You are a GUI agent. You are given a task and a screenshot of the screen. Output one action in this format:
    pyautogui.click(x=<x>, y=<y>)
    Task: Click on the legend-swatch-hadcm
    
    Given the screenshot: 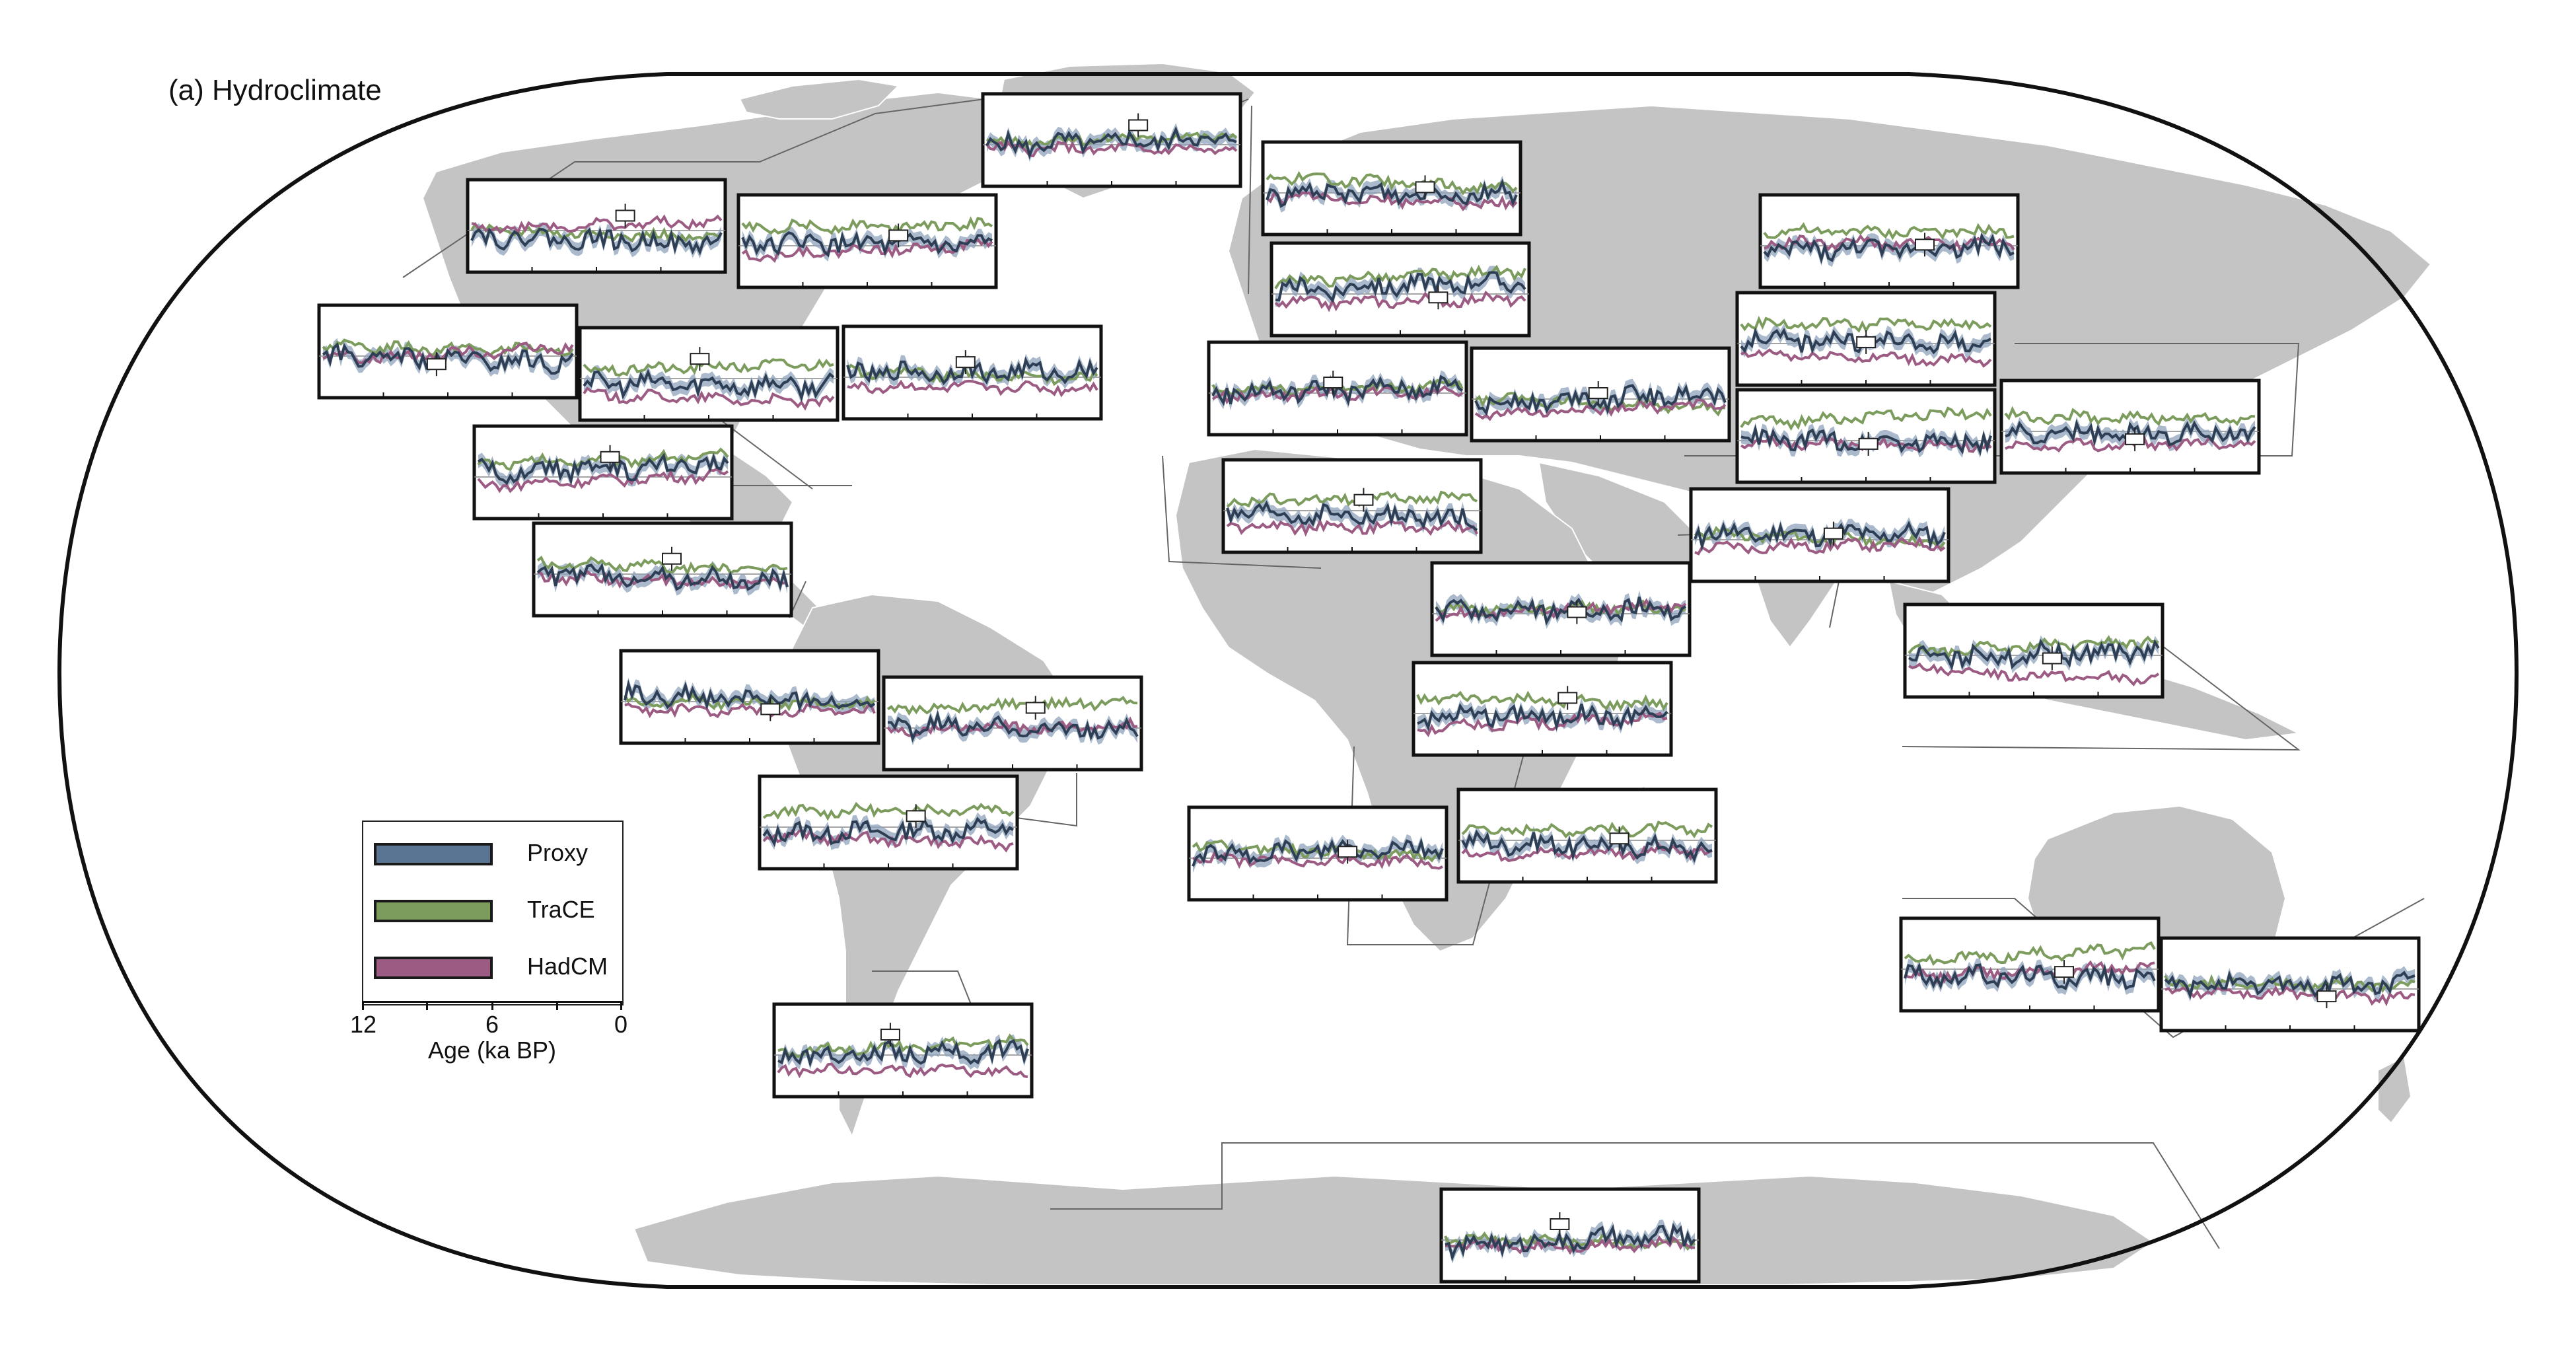 What is the action you would take?
    pyautogui.click(x=434, y=968)
    